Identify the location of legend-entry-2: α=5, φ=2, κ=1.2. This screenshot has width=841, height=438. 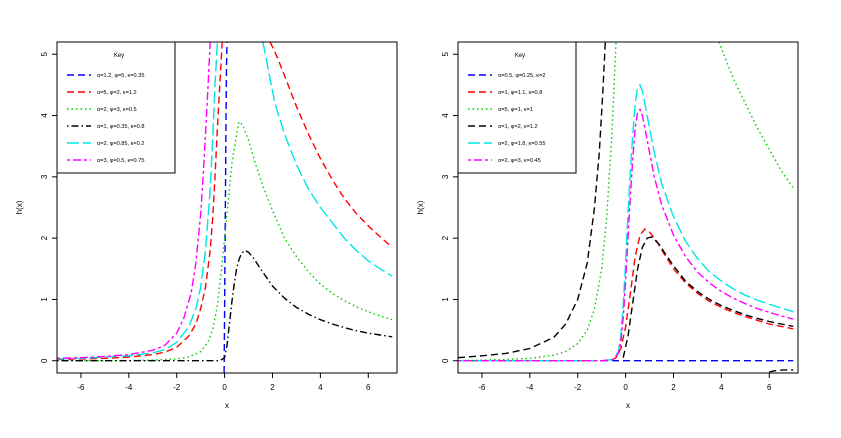
(117, 93).